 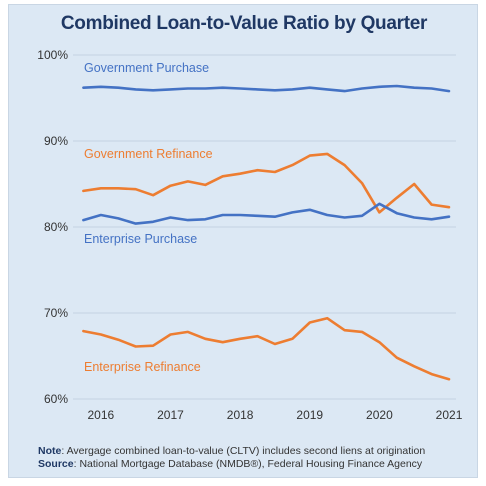 What do you see at coordinates (50, 451) in the screenshot?
I see `note-label: Note` at bounding box center [50, 451].